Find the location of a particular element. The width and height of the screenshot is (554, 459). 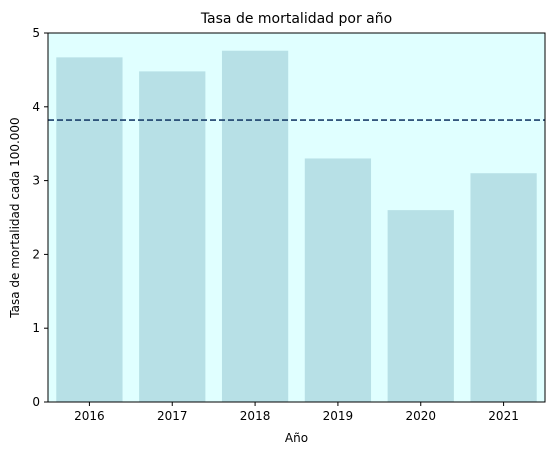

y-tick-label: 4 is located at coordinates (36, 107).